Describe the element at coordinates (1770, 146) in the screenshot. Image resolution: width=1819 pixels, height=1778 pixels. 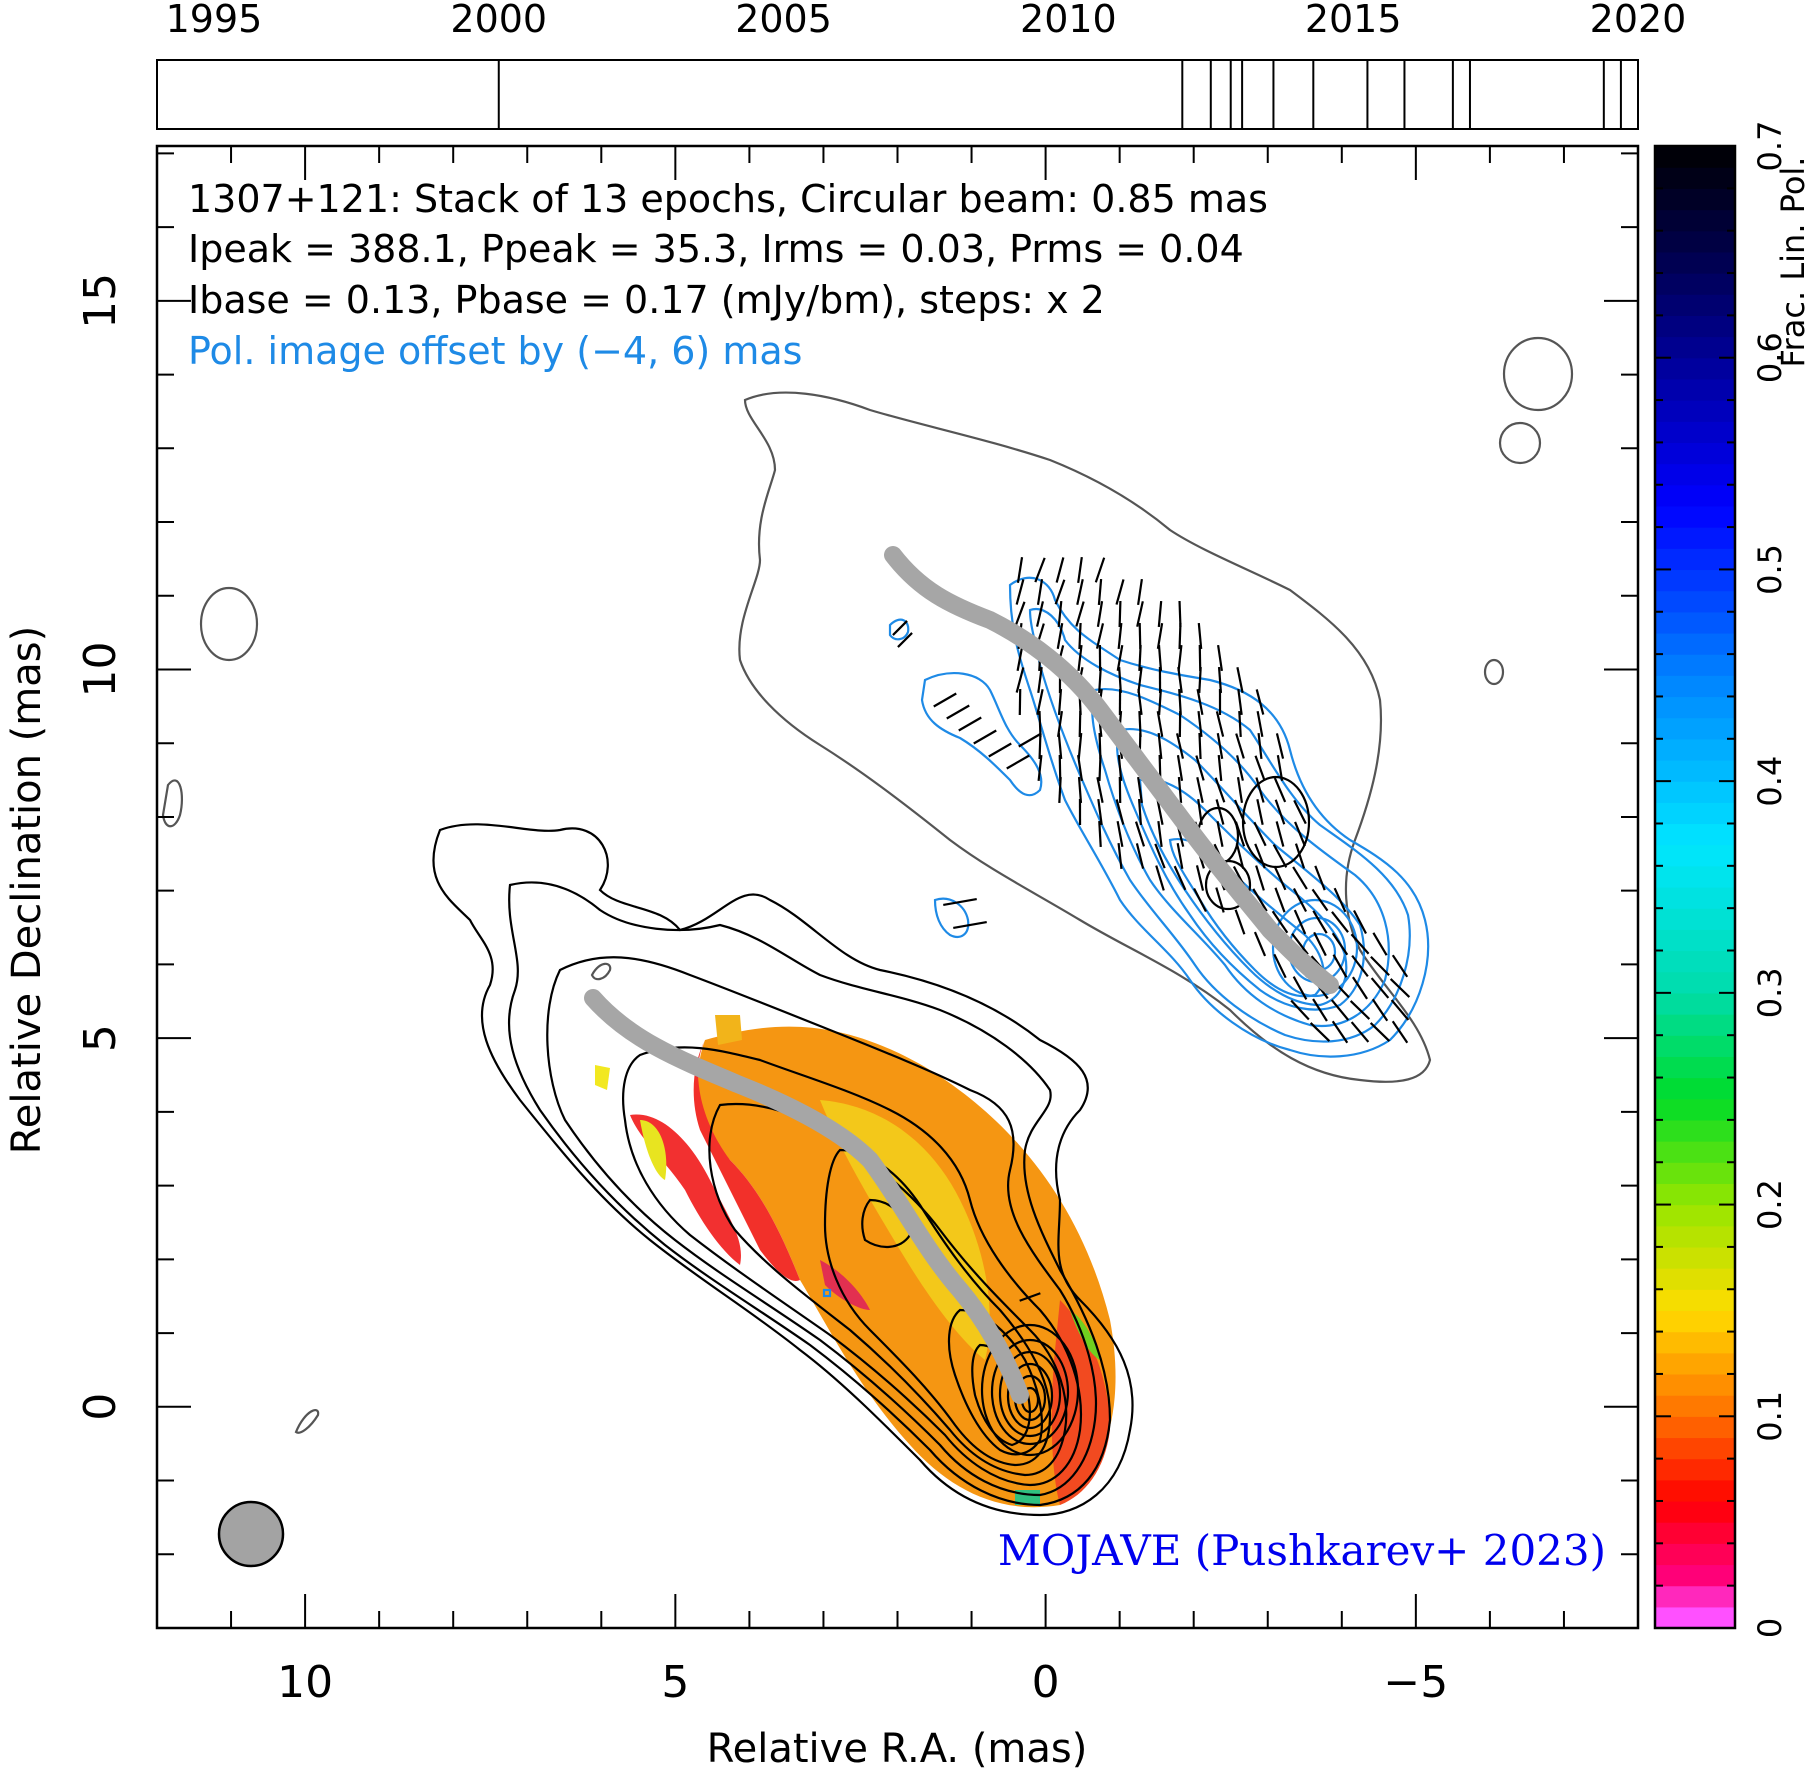
I see `colorbar-tick-label: 0.7` at that location.